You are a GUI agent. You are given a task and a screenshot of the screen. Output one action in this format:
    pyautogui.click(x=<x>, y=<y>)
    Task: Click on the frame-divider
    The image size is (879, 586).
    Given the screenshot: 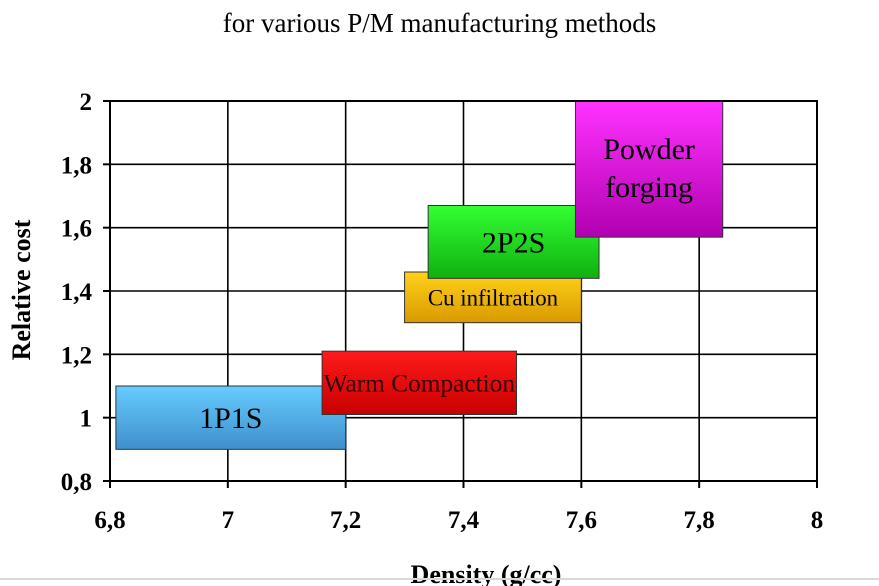 What is the action you would take?
    pyautogui.click(x=439, y=579)
    